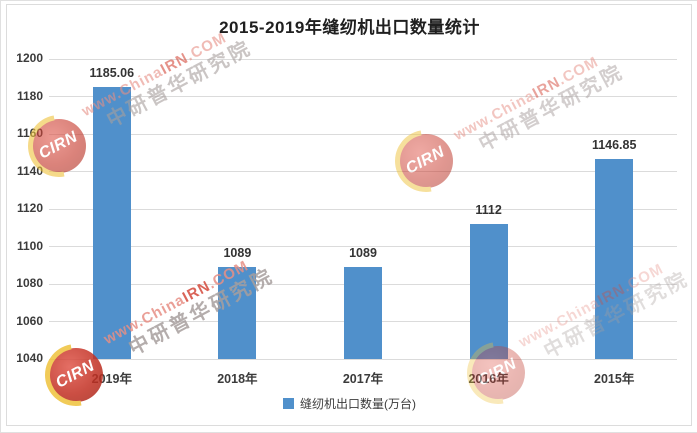  I want to click on y-axis-tick-label: 1040, so click(29, 358).